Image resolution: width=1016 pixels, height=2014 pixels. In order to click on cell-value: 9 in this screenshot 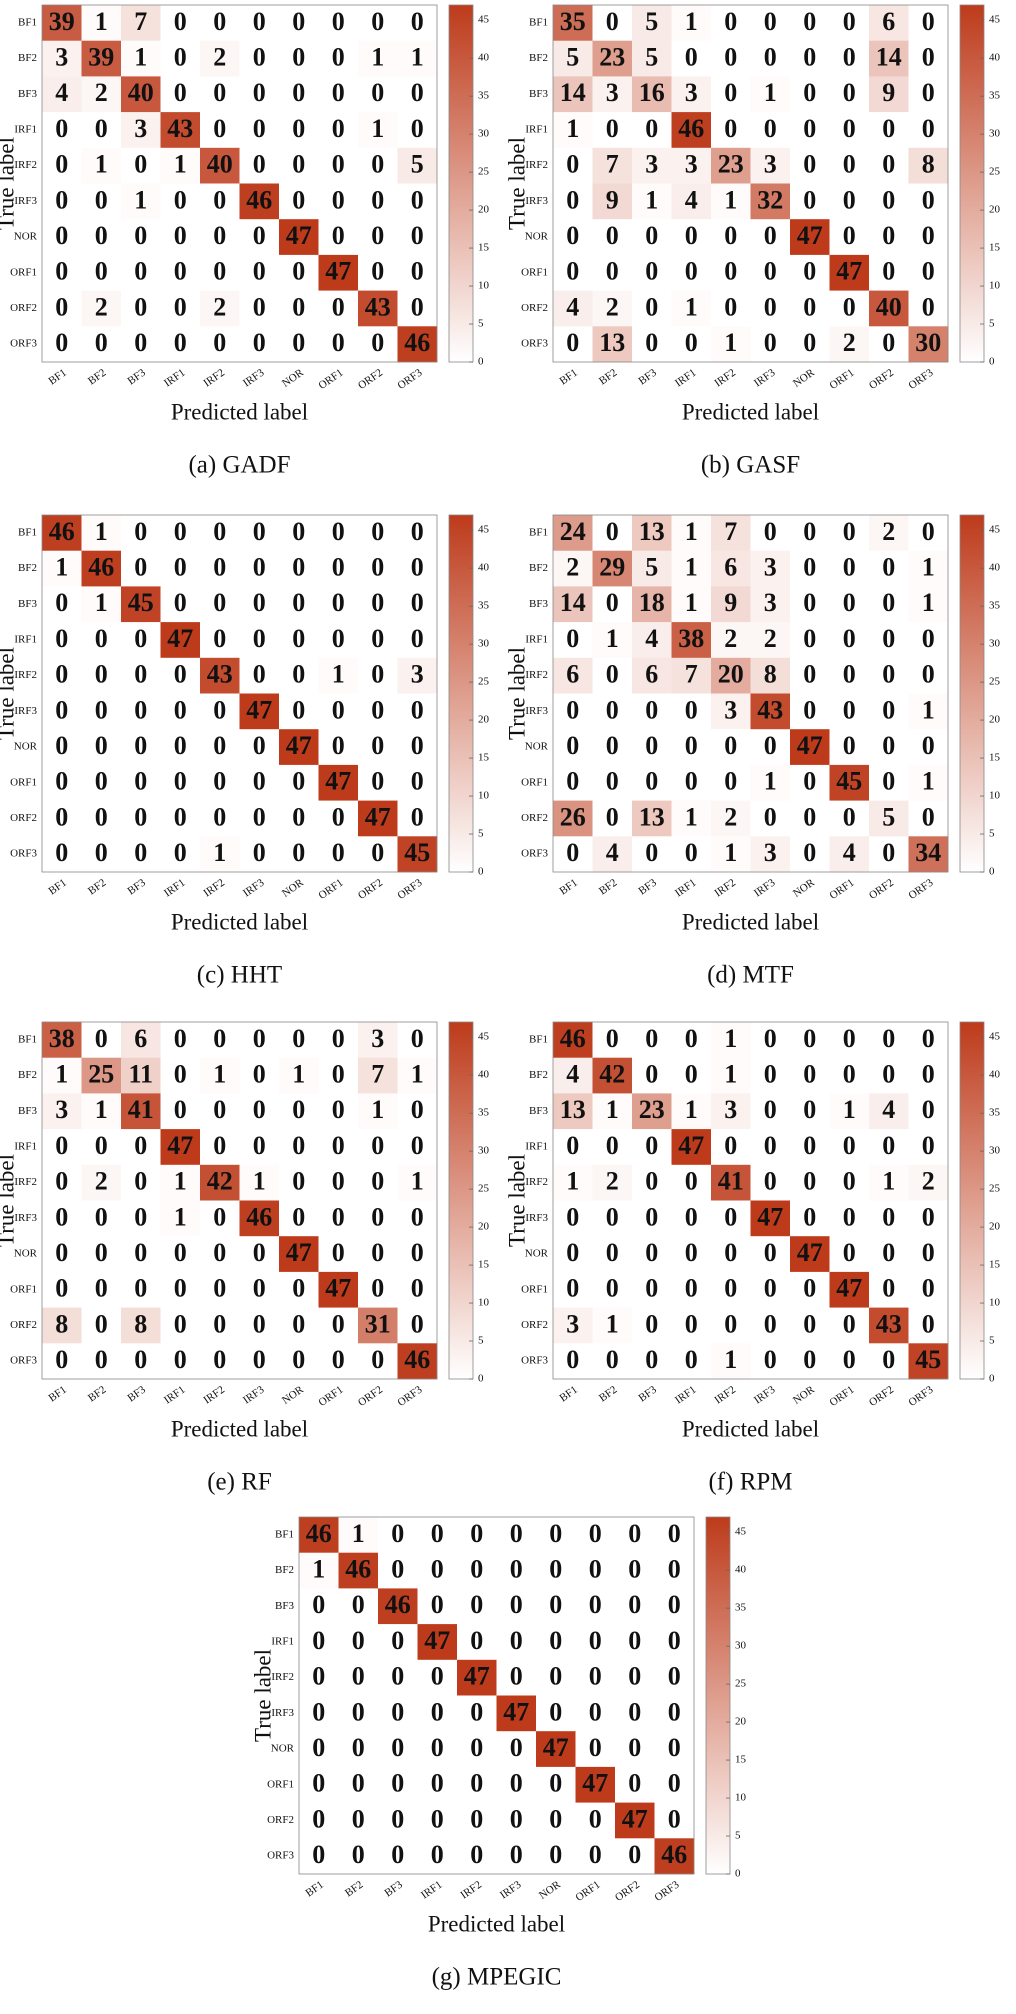, I will do `click(888, 92)`.